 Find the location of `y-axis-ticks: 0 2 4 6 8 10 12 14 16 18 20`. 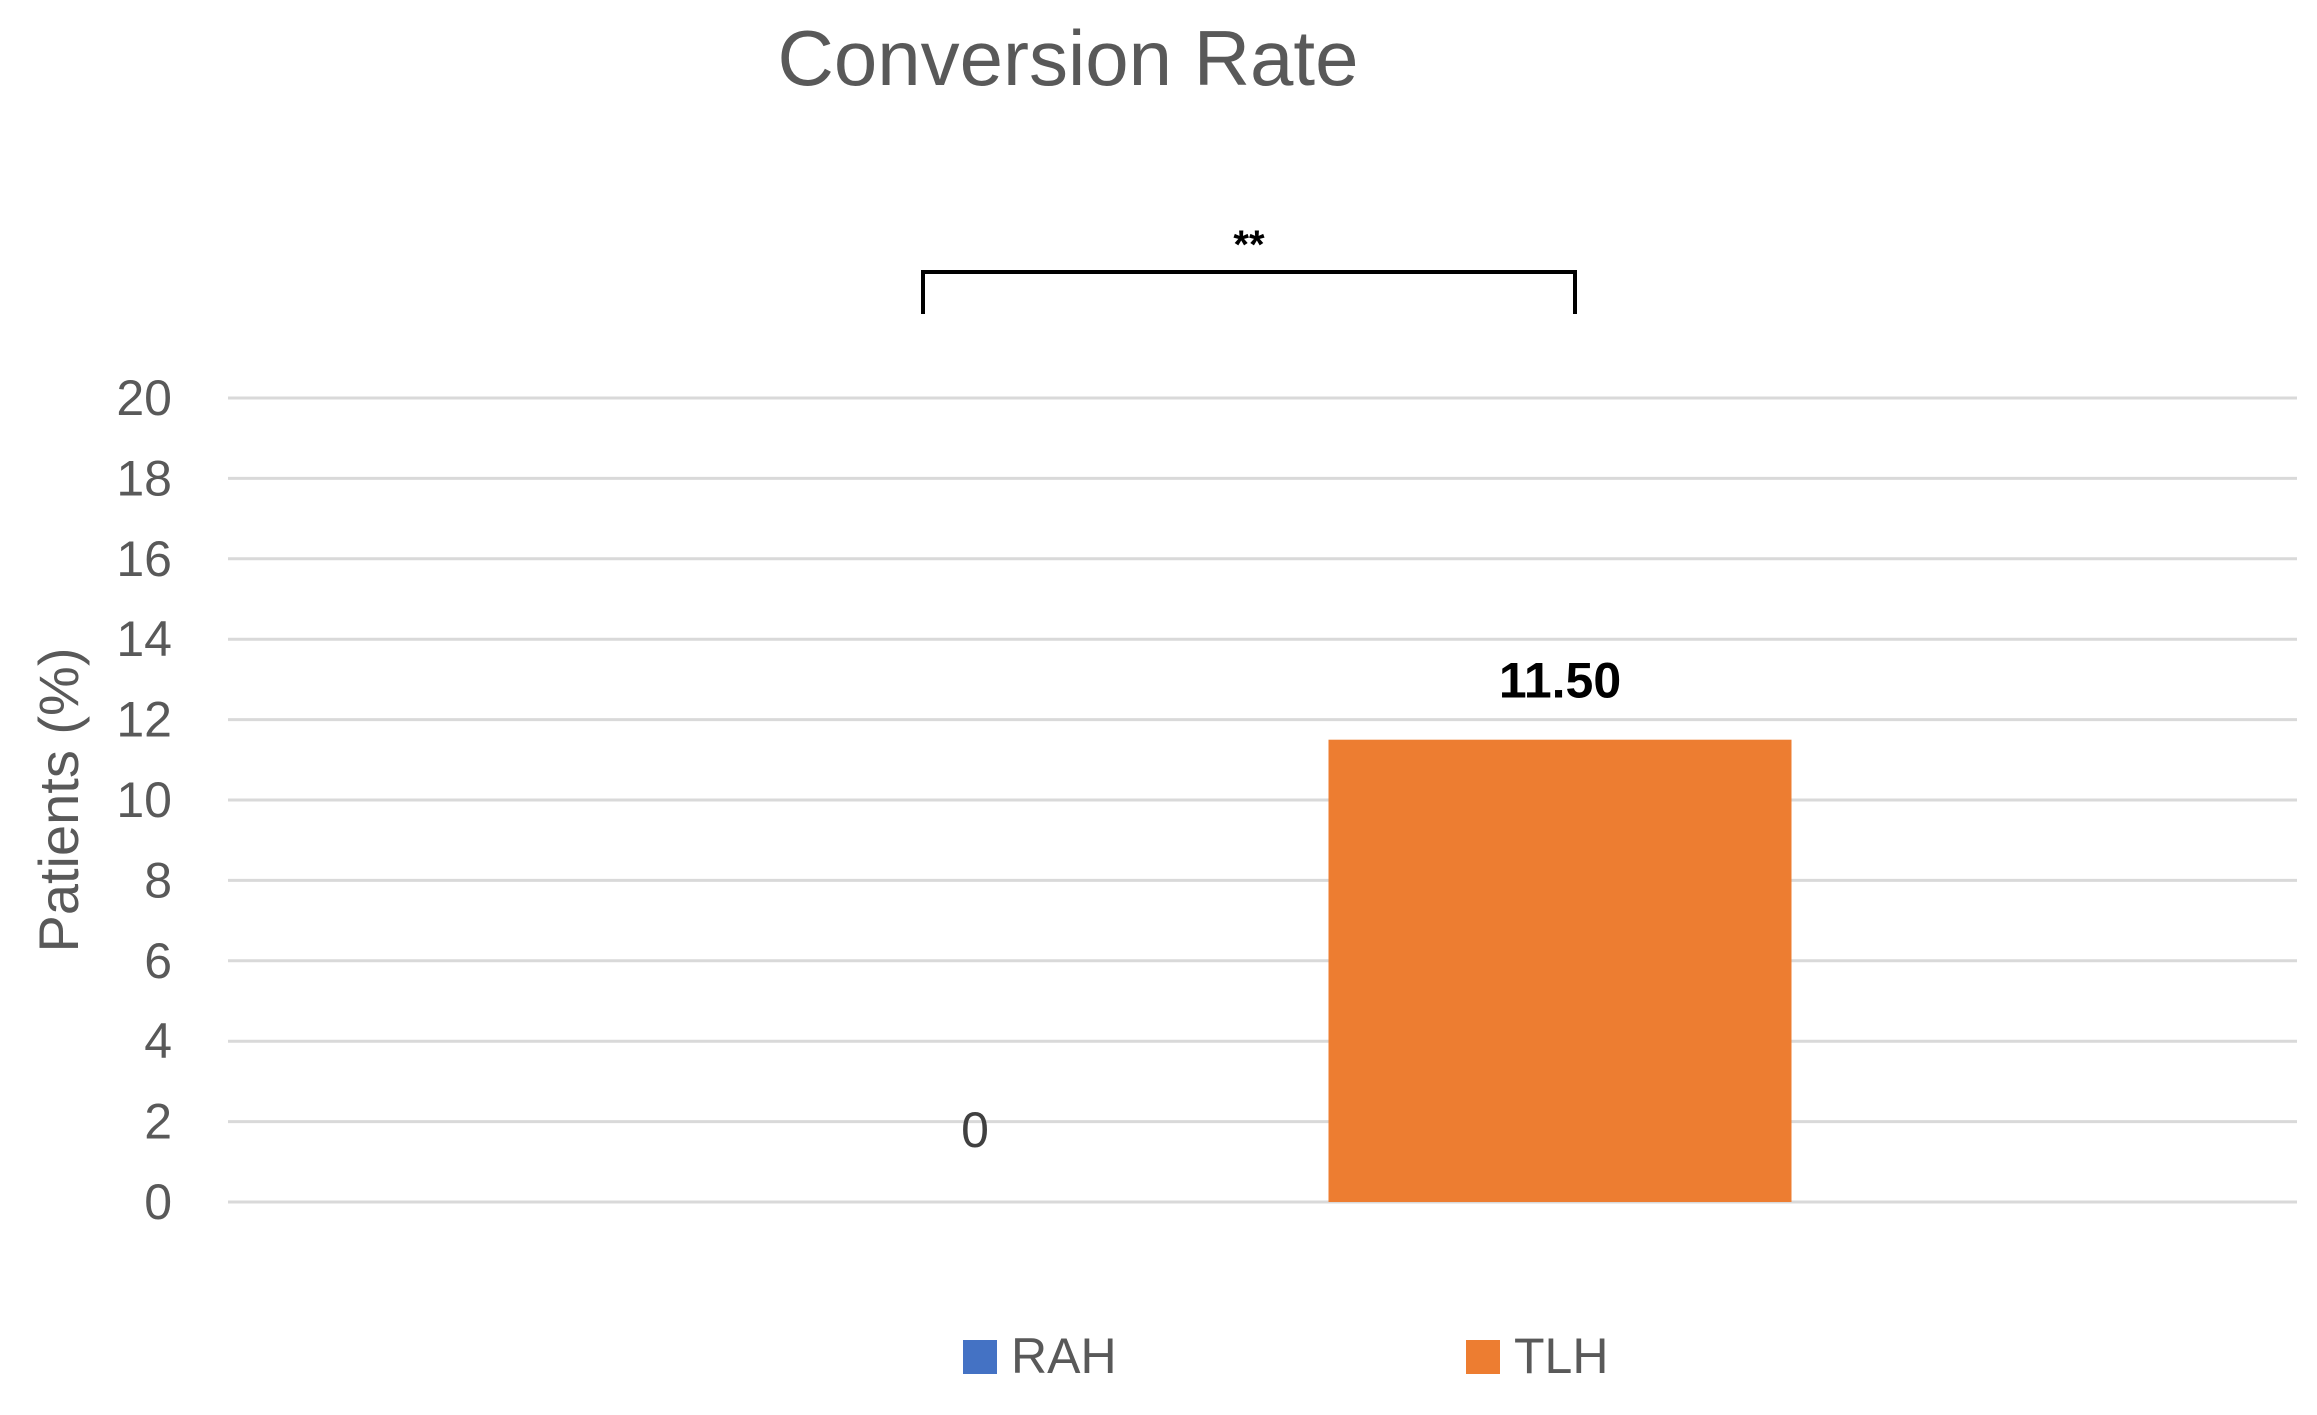

y-axis-ticks: 0 2 4 6 8 10 12 14 16 18 20 is located at coordinates (144, 800).